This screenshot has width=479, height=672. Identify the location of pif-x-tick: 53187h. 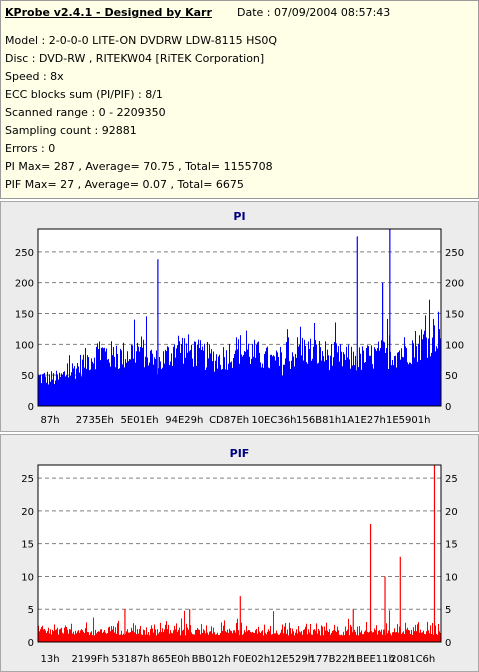
(131, 659).